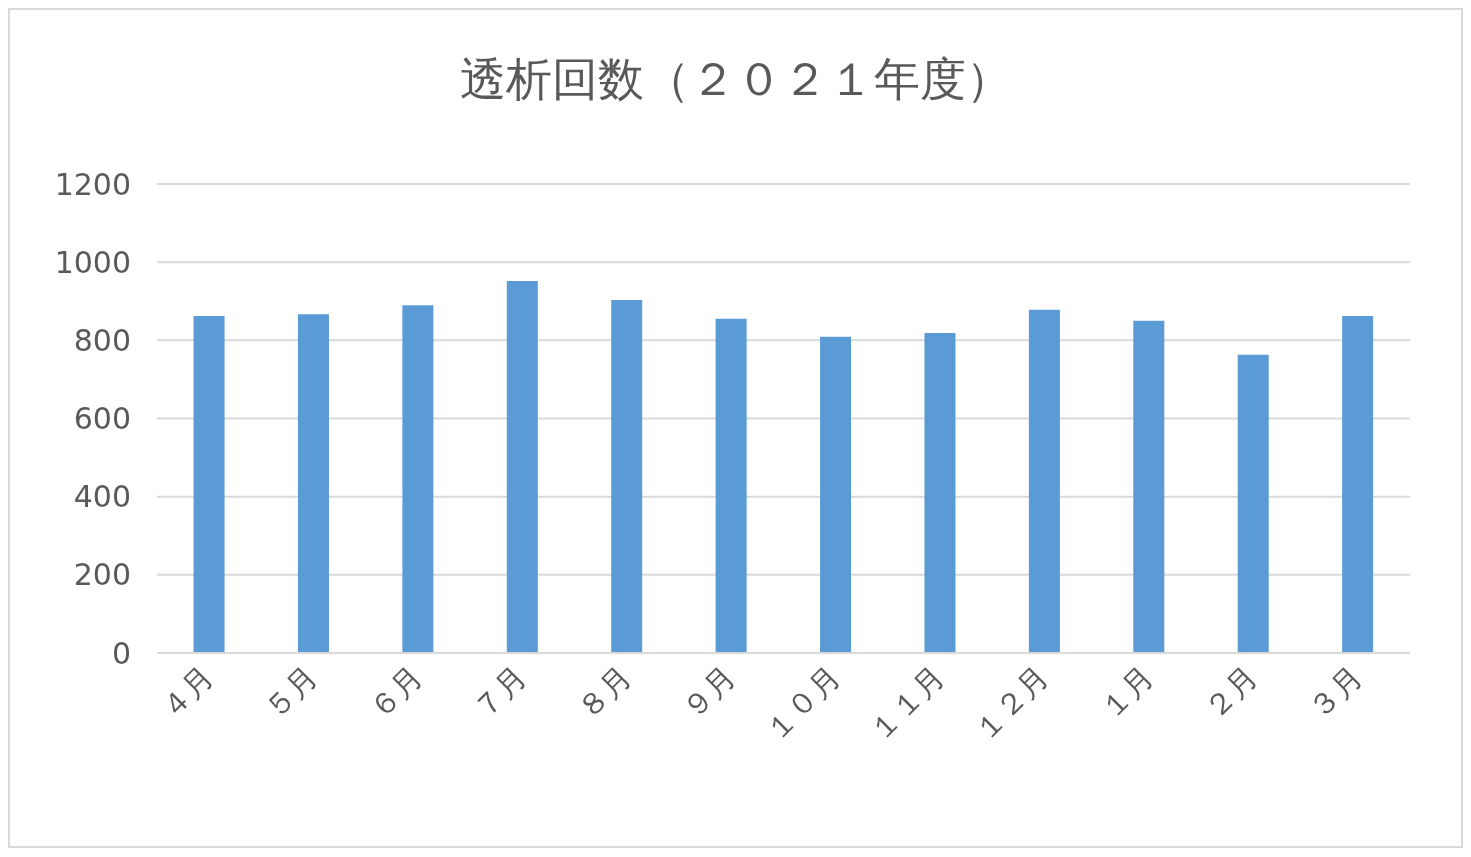 The height and width of the screenshot is (857, 1471). What do you see at coordinates (291, 693) in the screenshot?
I see `x-tick-label: ５月` at bounding box center [291, 693].